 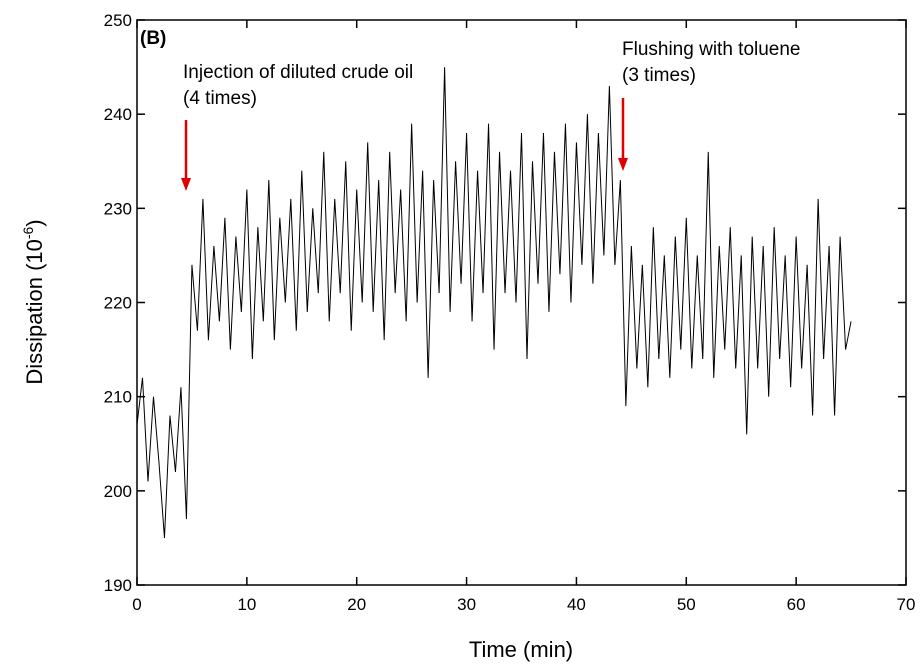 What do you see at coordinates (118, 114) in the screenshot?
I see `y-tick-label: 240` at bounding box center [118, 114].